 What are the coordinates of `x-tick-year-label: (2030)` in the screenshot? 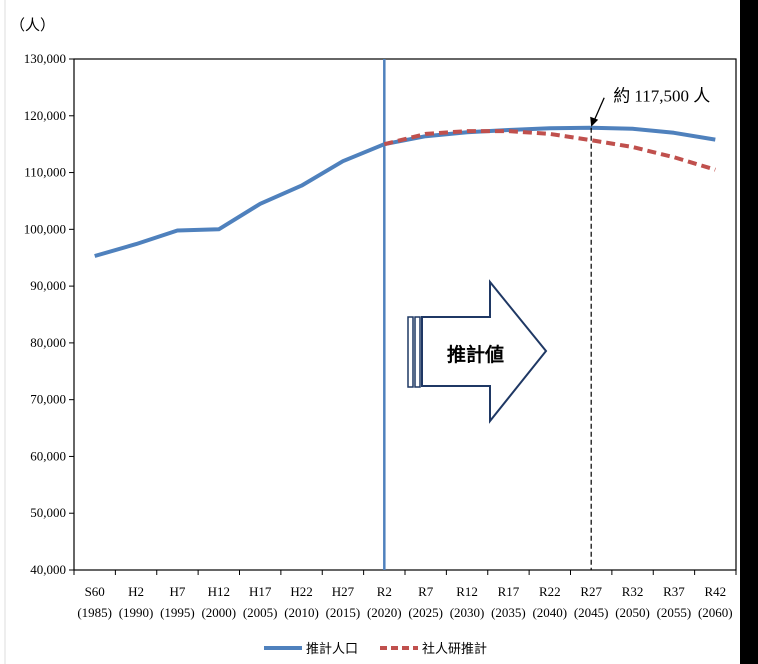 It's located at (467, 612).